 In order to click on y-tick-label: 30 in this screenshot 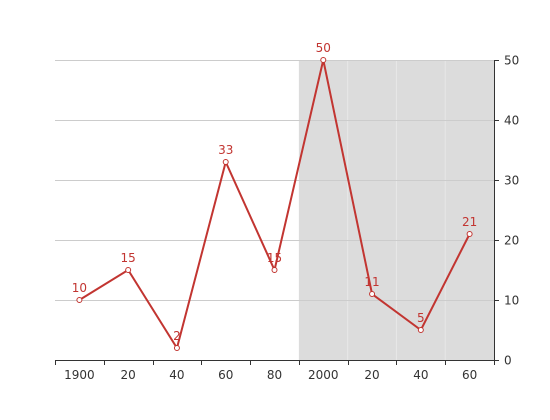, I will do `click(511, 181)`.